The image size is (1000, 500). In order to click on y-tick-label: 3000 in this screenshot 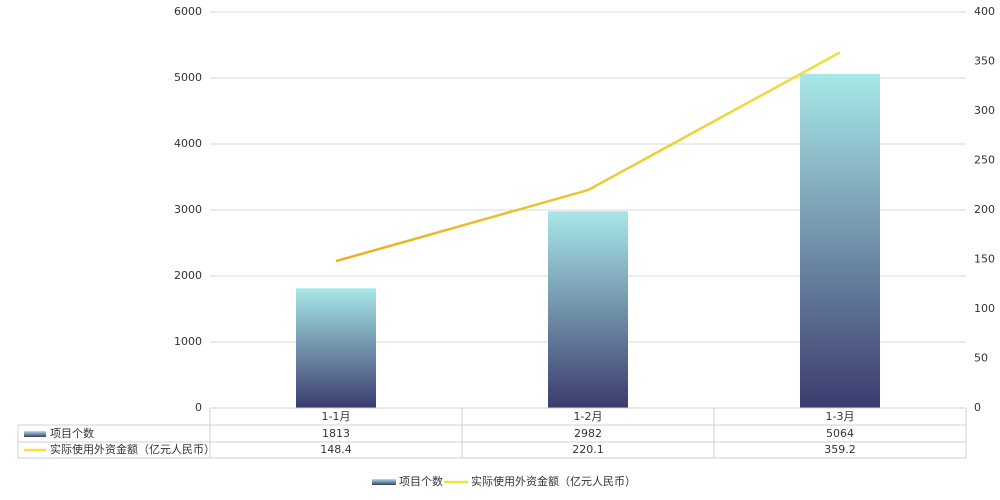, I will do `click(188, 209)`.